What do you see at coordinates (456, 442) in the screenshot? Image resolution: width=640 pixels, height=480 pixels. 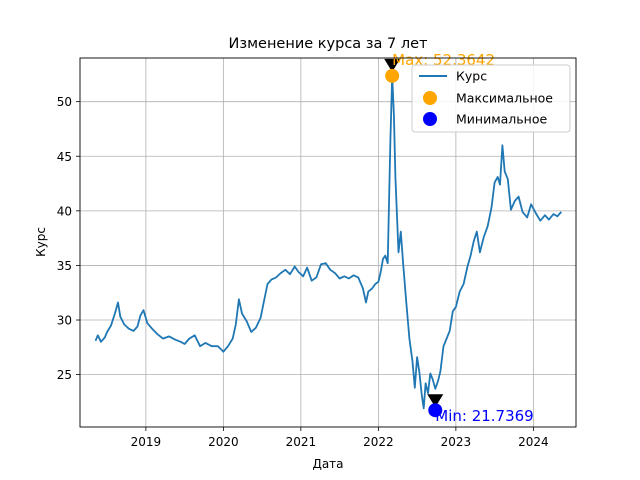 I see `x-tick-label: 2023` at bounding box center [456, 442].